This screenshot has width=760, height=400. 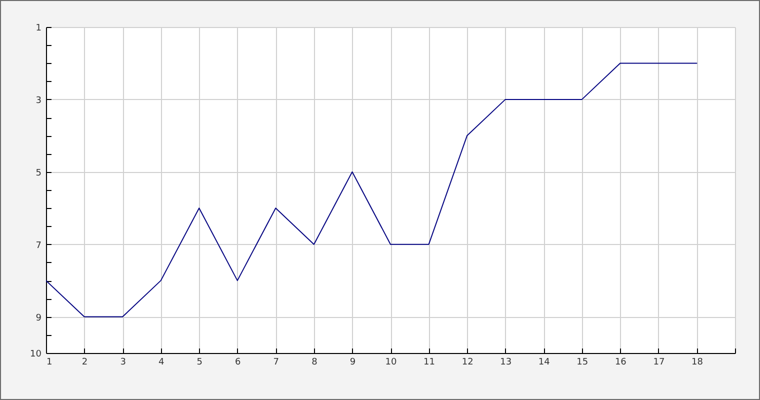 What do you see at coordinates (620, 363) in the screenshot?
I see `x-tick-label: 16` at bounding box center [620, 363].